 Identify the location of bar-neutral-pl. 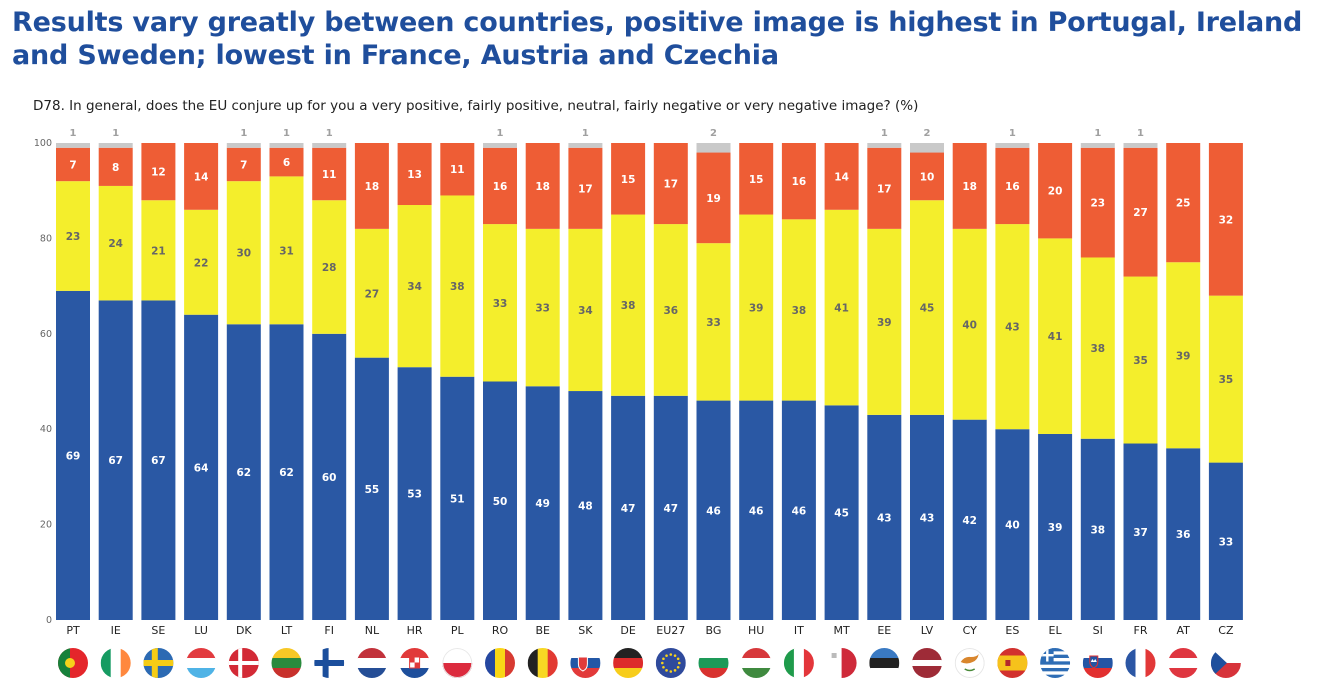
(457, 286).